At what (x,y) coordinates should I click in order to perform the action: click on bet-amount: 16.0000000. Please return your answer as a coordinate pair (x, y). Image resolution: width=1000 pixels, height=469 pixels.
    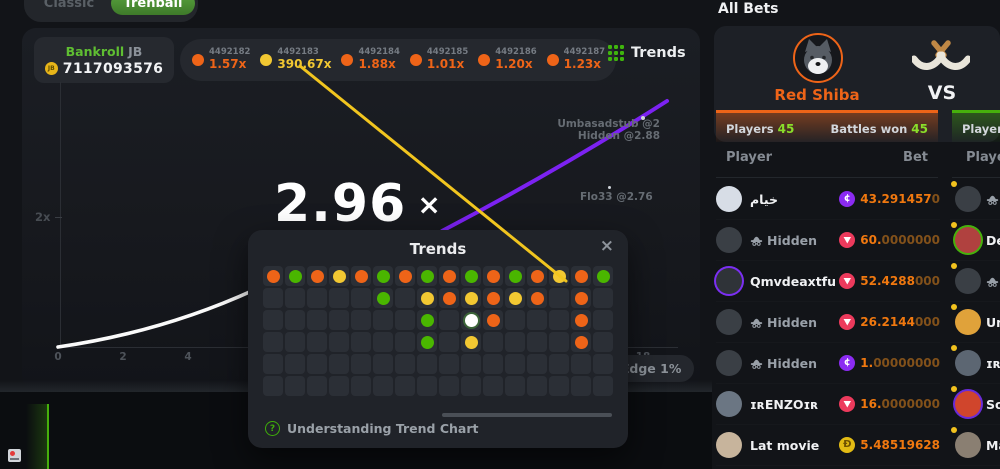
    Looking at the image, I should click on (900, 404).